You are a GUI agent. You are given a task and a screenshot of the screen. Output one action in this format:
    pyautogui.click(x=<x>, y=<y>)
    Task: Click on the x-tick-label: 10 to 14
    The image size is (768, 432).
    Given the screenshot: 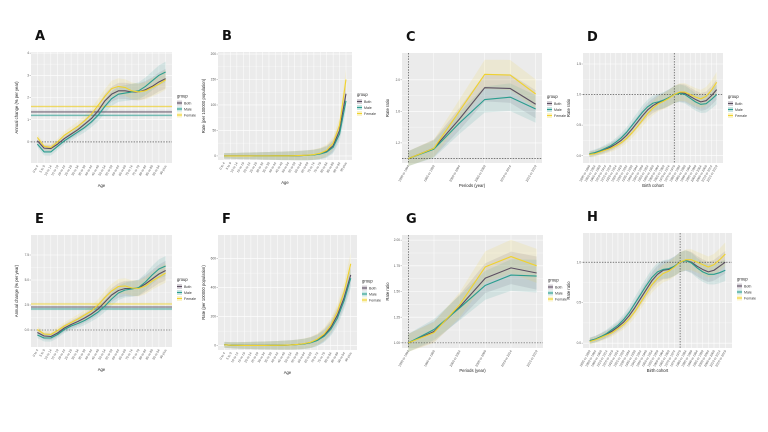 What is the action you would take?
    pyautogui.click(x=47, y=170)
    